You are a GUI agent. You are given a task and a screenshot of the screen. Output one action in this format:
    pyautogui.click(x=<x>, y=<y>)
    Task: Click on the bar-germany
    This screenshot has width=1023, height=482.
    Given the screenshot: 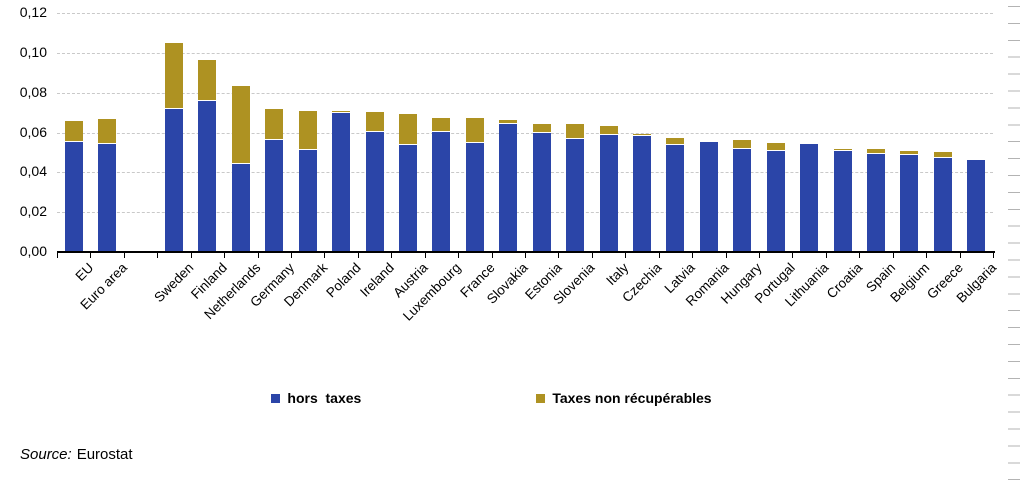 What is the action you would take?
    pyautogui.click(x=274, y=180)
    